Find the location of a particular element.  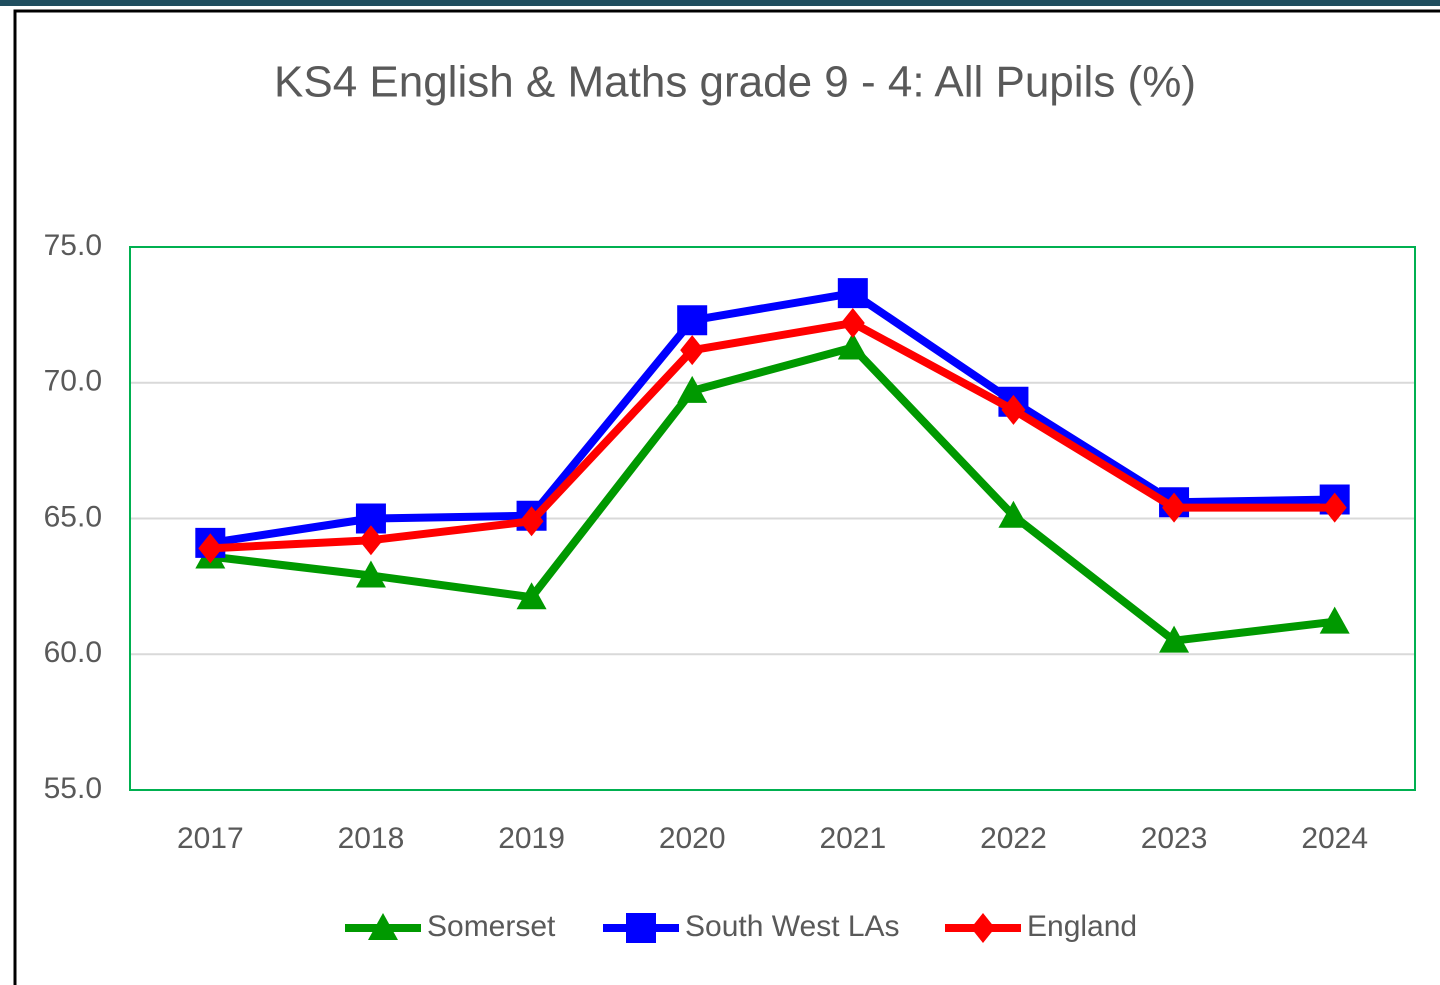

x-tick-label: 2017 is located at coordinates (210, 838).